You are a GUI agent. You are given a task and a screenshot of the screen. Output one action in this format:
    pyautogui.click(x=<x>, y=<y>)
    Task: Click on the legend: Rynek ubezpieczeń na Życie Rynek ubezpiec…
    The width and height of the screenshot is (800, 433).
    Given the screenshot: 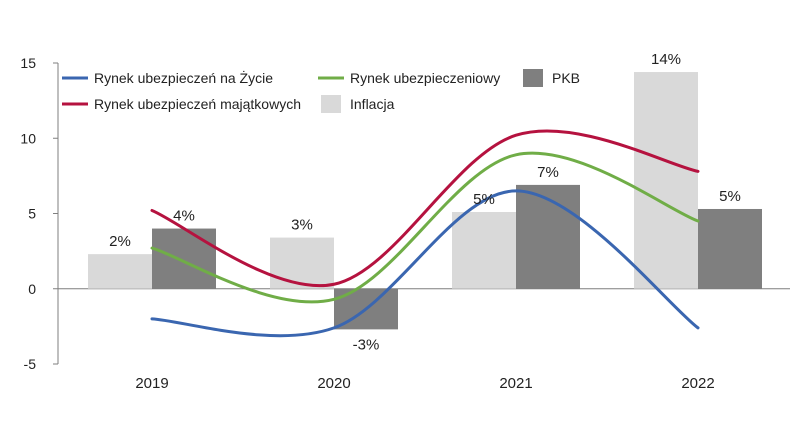 What is the action you would take?
    pyautogui.click(x=321, y=91)
    